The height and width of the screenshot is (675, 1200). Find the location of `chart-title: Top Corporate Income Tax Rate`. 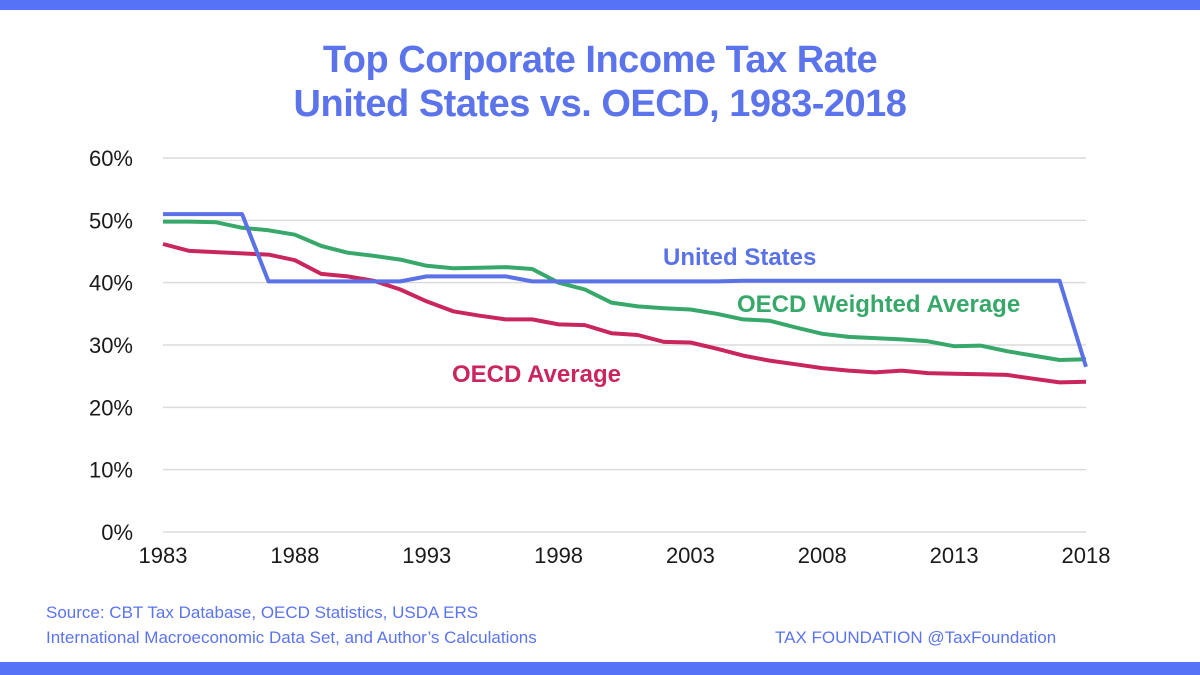

chart-title: Top Corporate Income Tax Rate is located at coordinates (600, 60).